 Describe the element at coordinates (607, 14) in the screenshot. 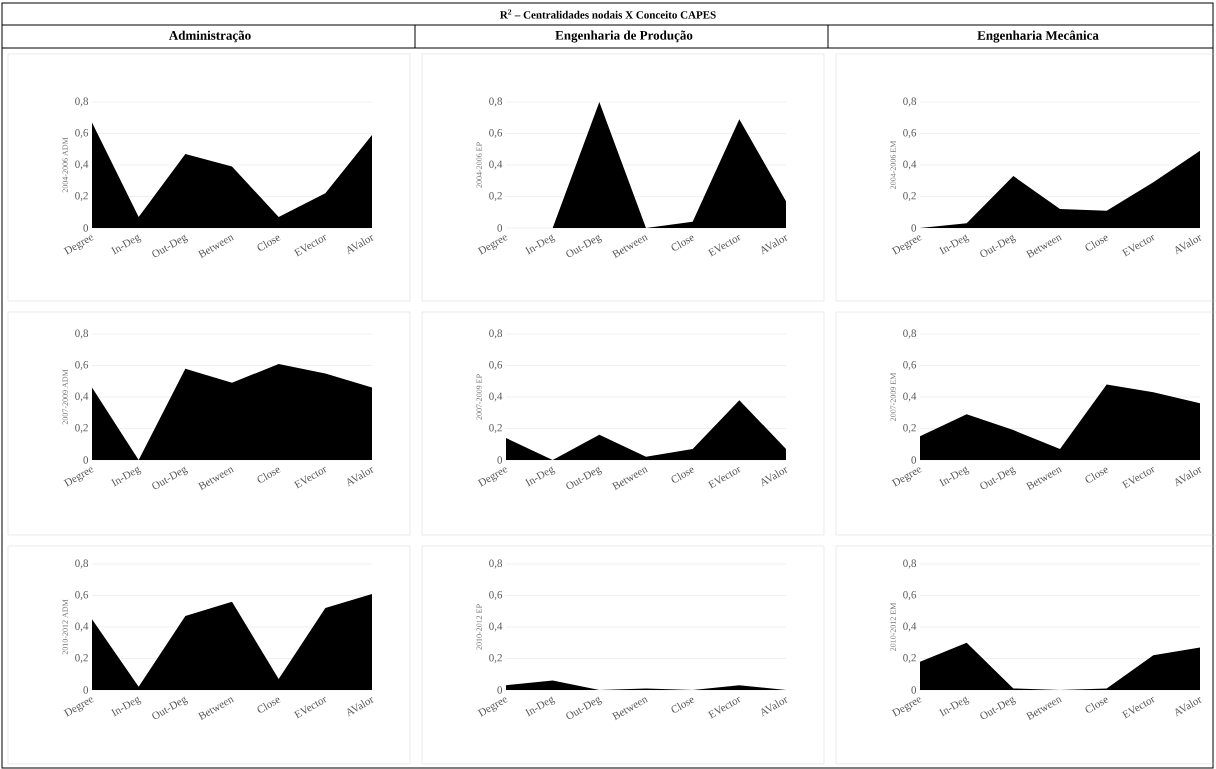

I see `text: R$^{2}$ – Centralidades nodais X Conceito CAPES` at that location.